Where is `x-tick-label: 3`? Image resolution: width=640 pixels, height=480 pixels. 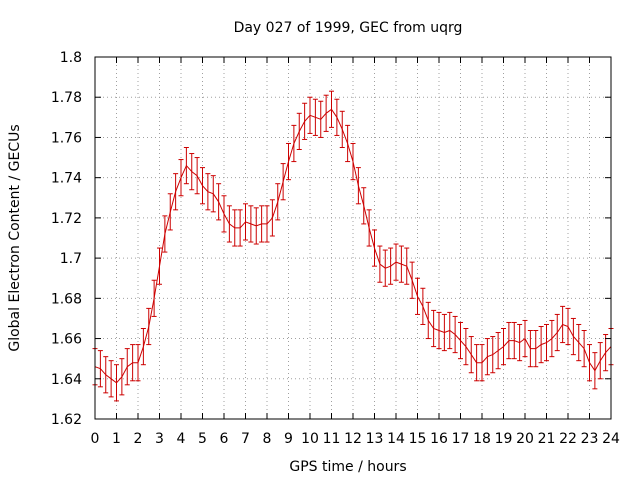
x-tick-label: 3 is located at coordinates (159, 439).